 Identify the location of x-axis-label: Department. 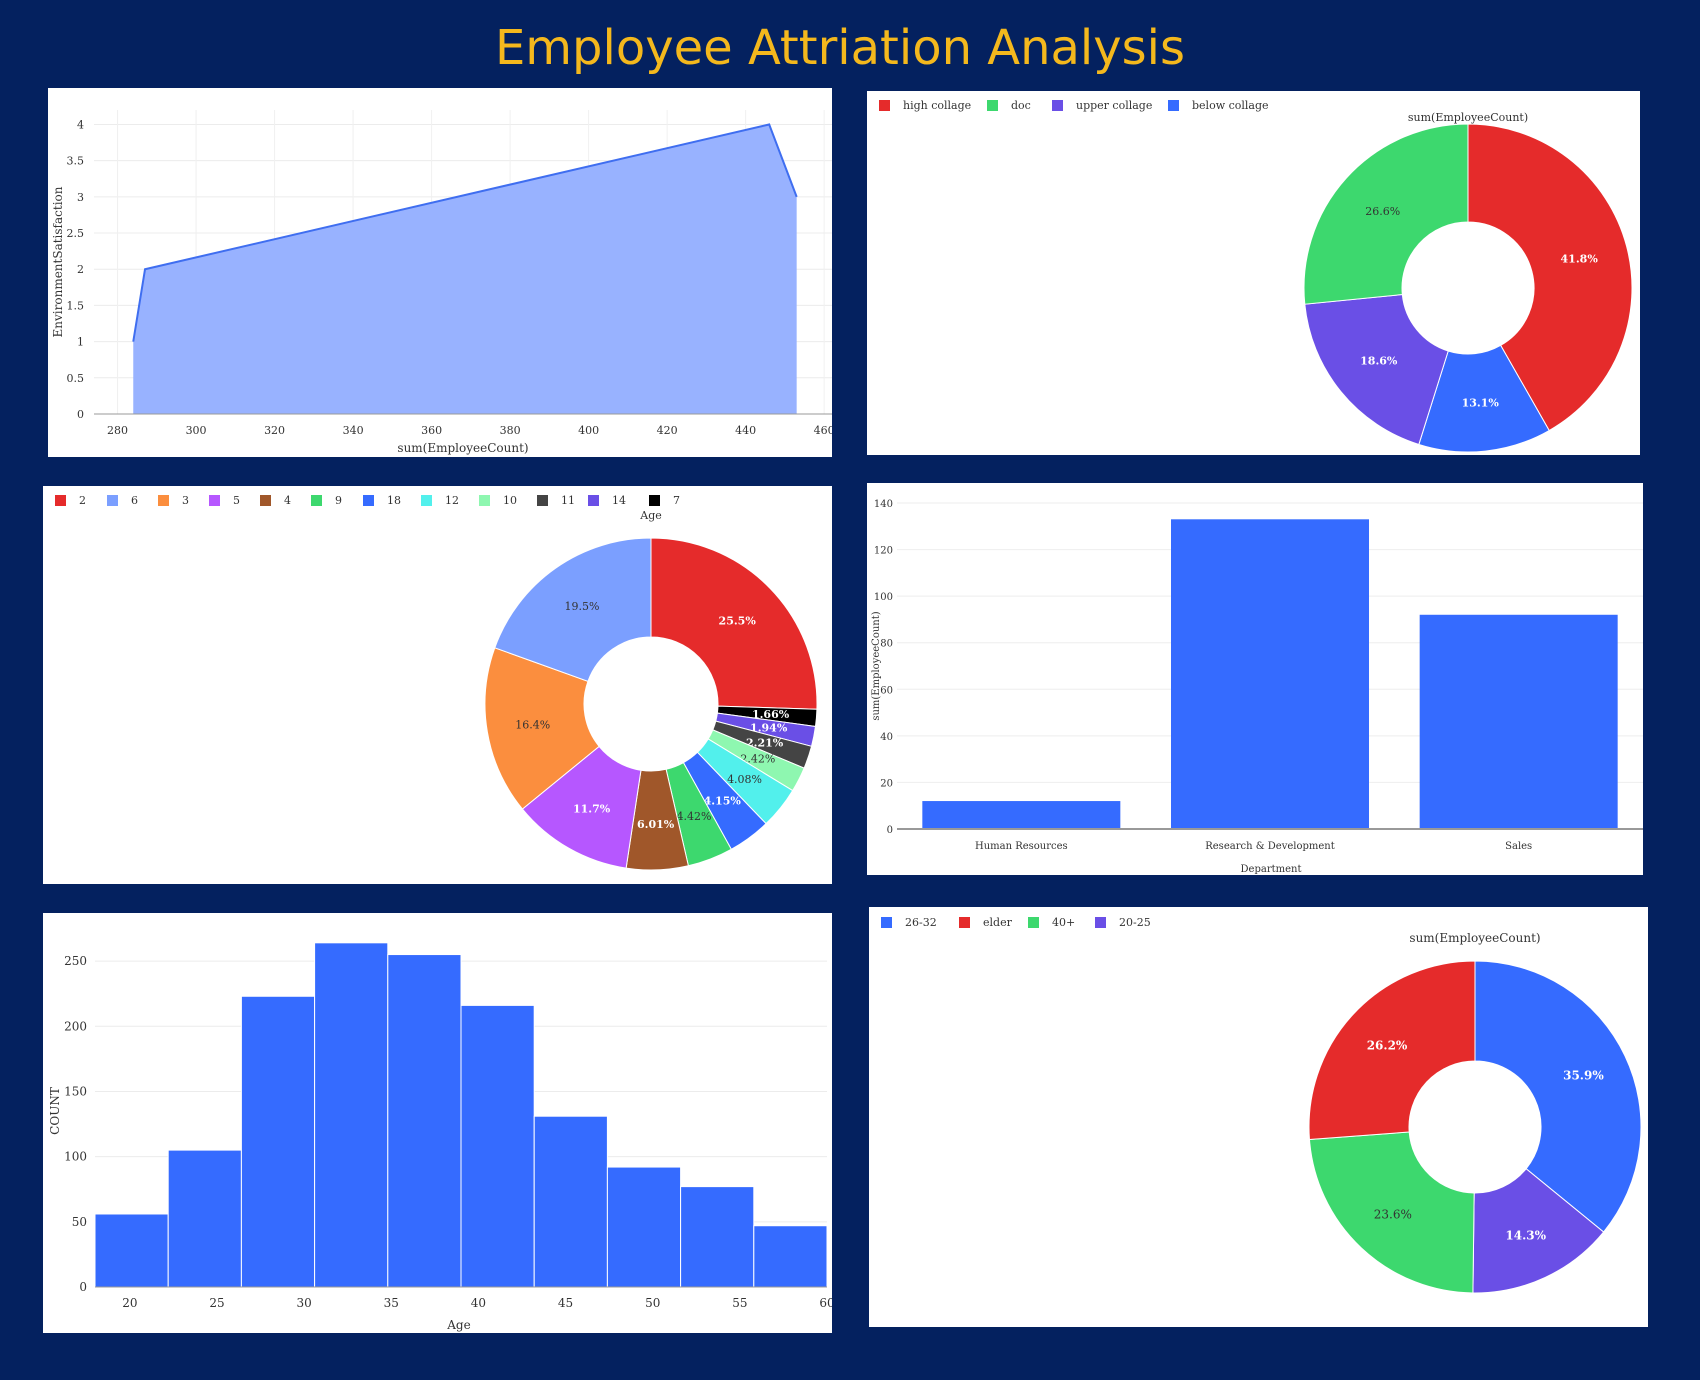
(1271, 869).